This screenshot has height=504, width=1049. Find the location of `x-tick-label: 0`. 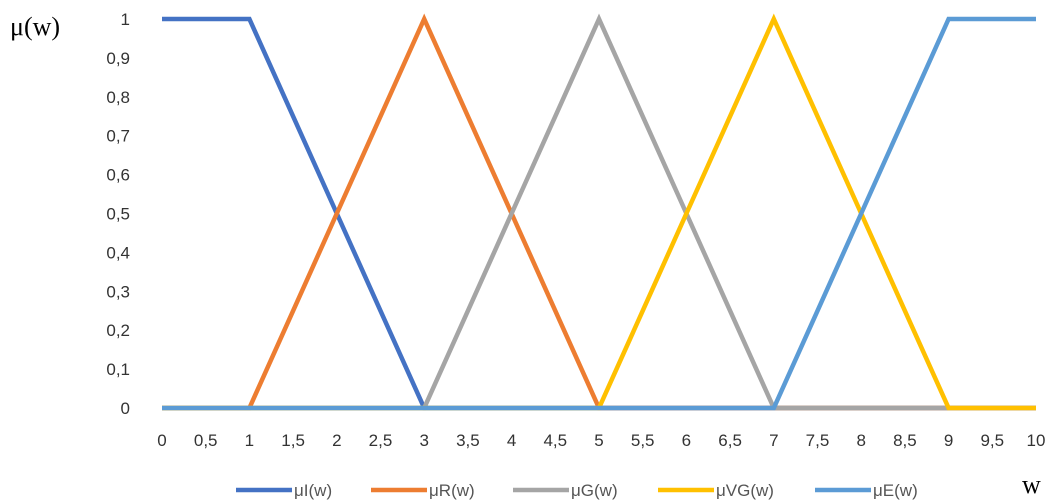

x-tick-label: 0 is located at coordinates (161, 440).